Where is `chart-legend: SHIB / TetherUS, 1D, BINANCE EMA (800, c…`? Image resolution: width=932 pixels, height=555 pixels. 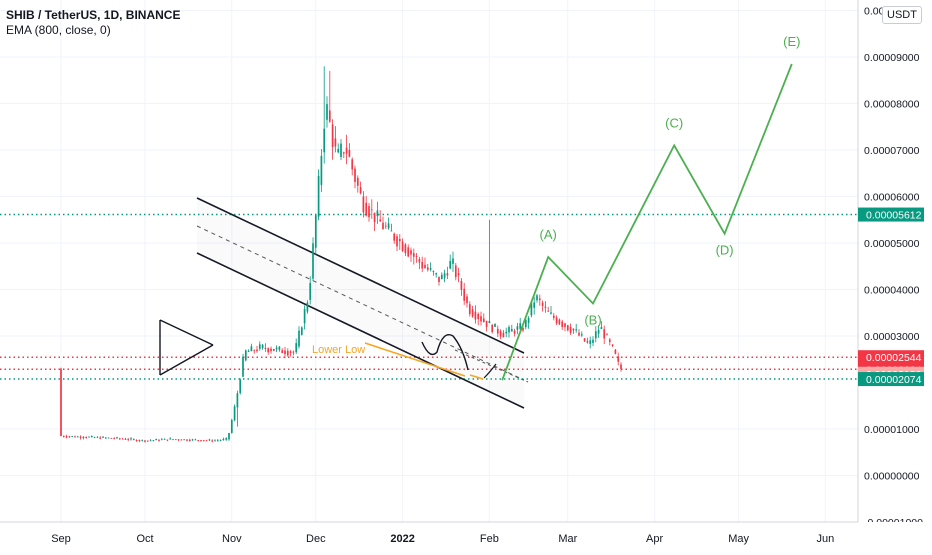 chart-legend: SHIB / TetherUS, 1D, BINANCE EMA (800, c… is located at coordinates (93, 23).